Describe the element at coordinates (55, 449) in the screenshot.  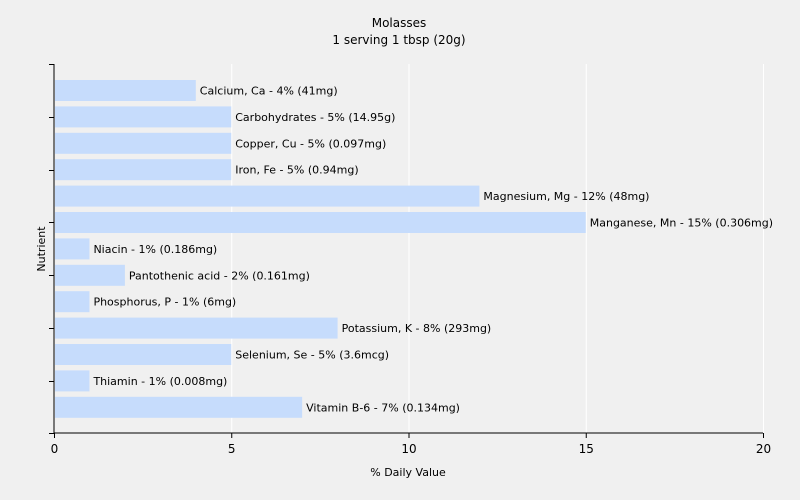
I see `x-tick-label: 0` at that location.